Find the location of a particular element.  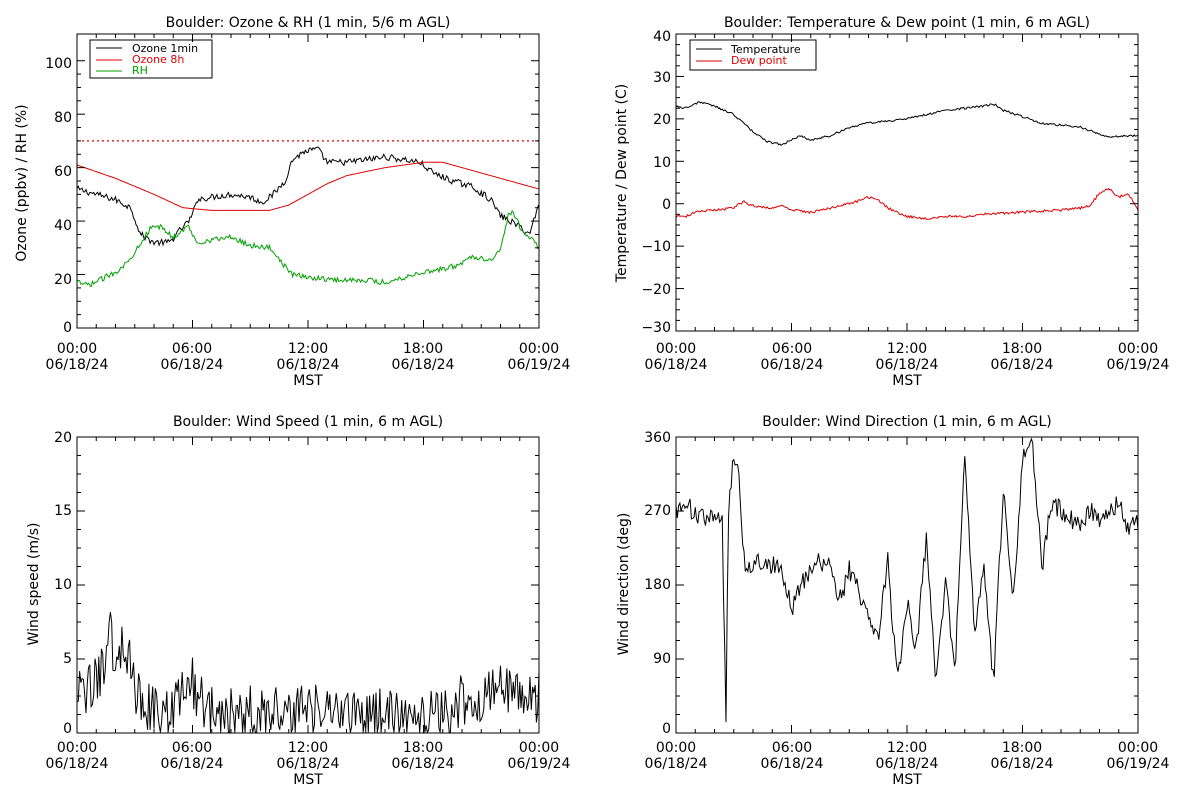

legend-label: Ozone 1min is located at coordinates (165, 48).